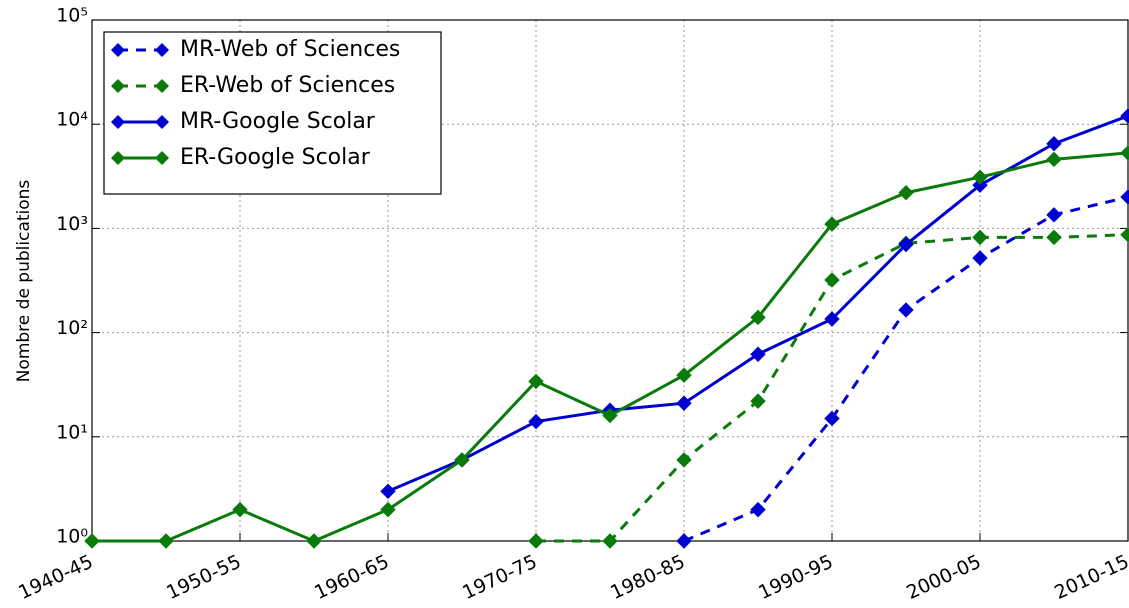 Image resolution: width=1129 pixels, height=608 pixels. What do you see at coordinates (72, 432) in the screenshot?
I see `y-tick-label: 10¹` at bounding box center [72, 432].